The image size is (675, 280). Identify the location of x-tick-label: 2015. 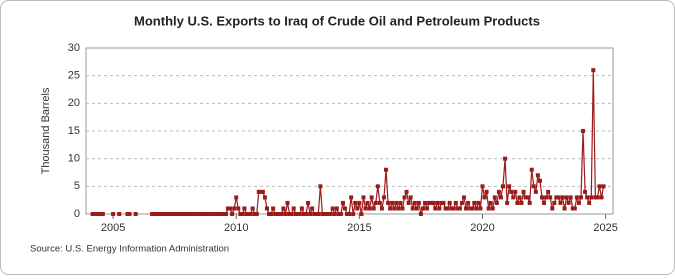
(359, 228).